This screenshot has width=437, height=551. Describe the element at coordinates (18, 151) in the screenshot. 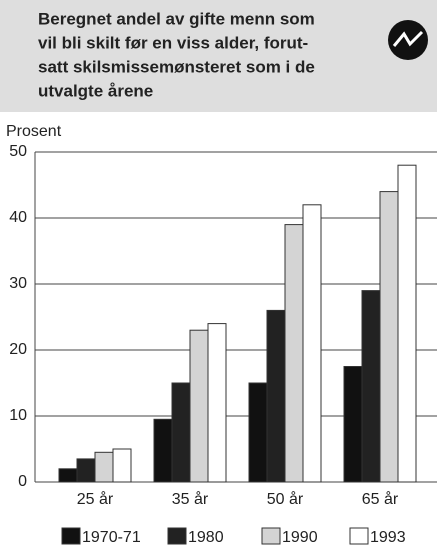

I see `y-tick-label: 50` at that location.